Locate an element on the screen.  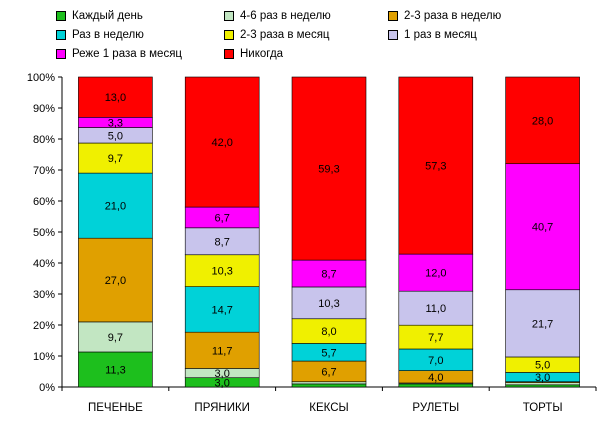
data-label: 28,0 is located at coordinates (542, 121).